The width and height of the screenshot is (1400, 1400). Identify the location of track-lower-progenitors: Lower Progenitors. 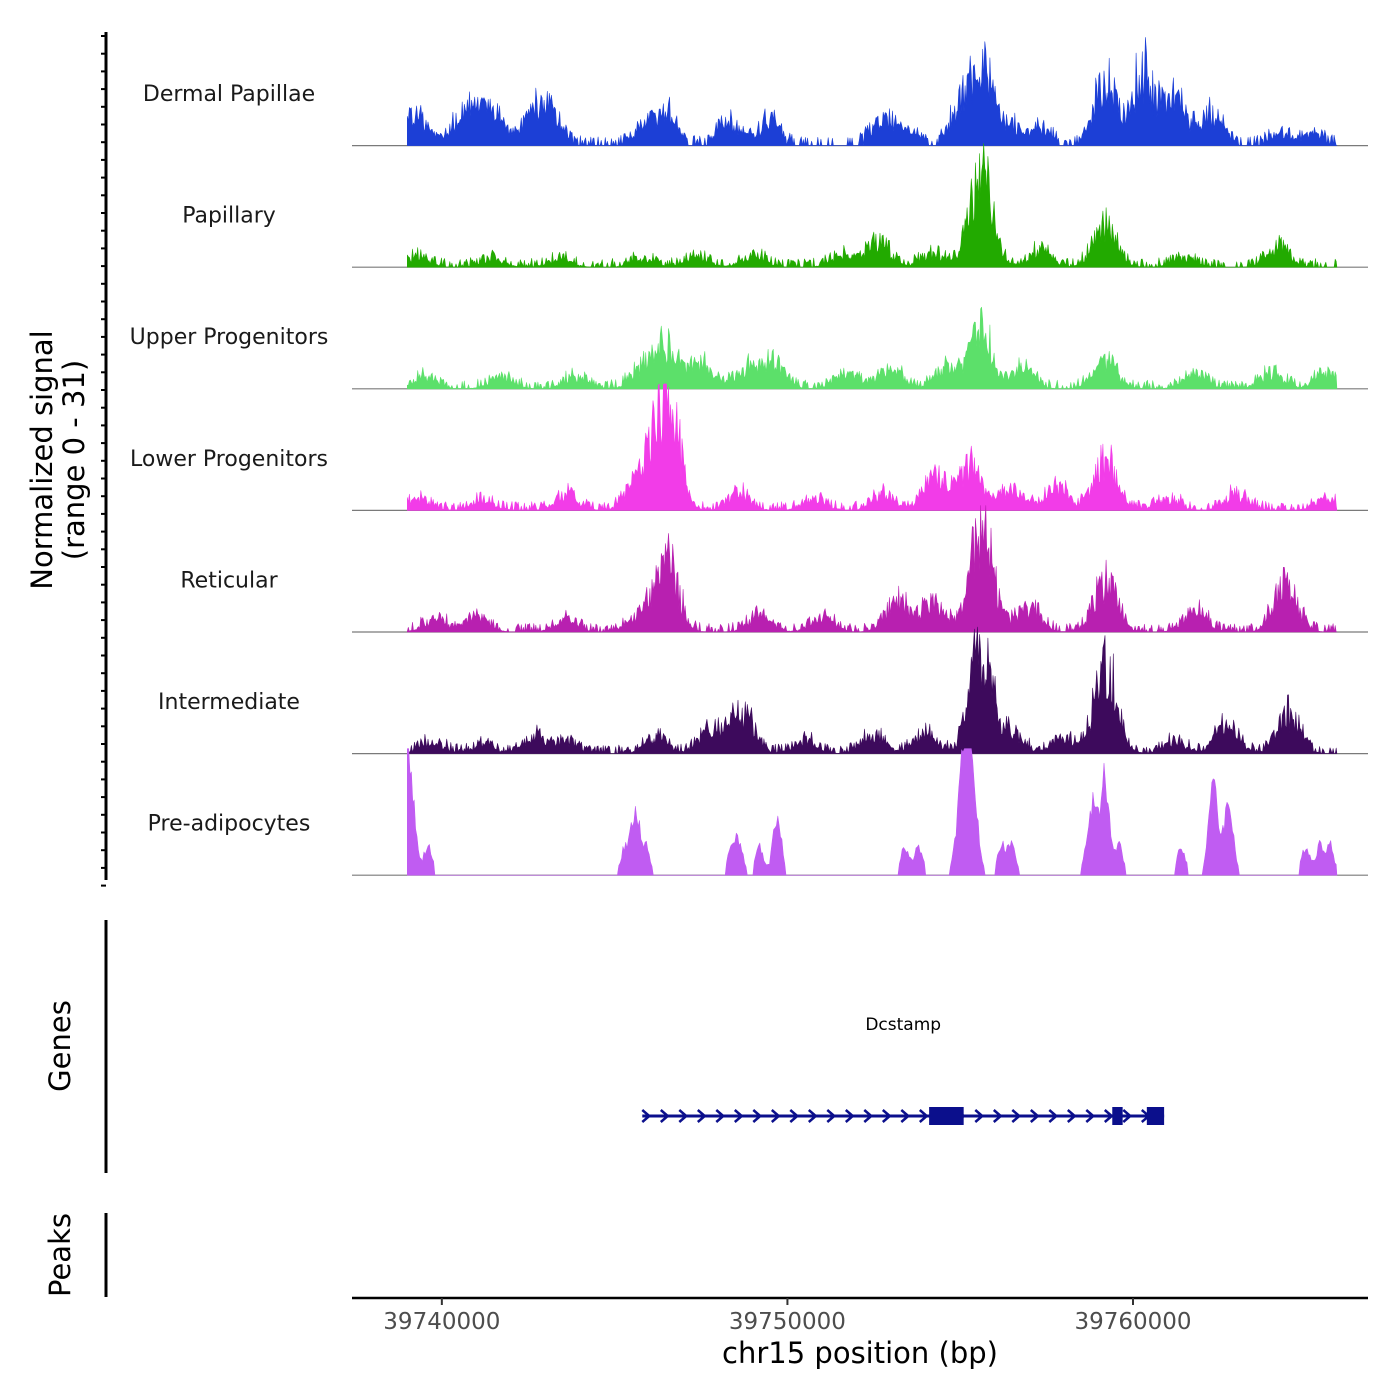
(749, 447).